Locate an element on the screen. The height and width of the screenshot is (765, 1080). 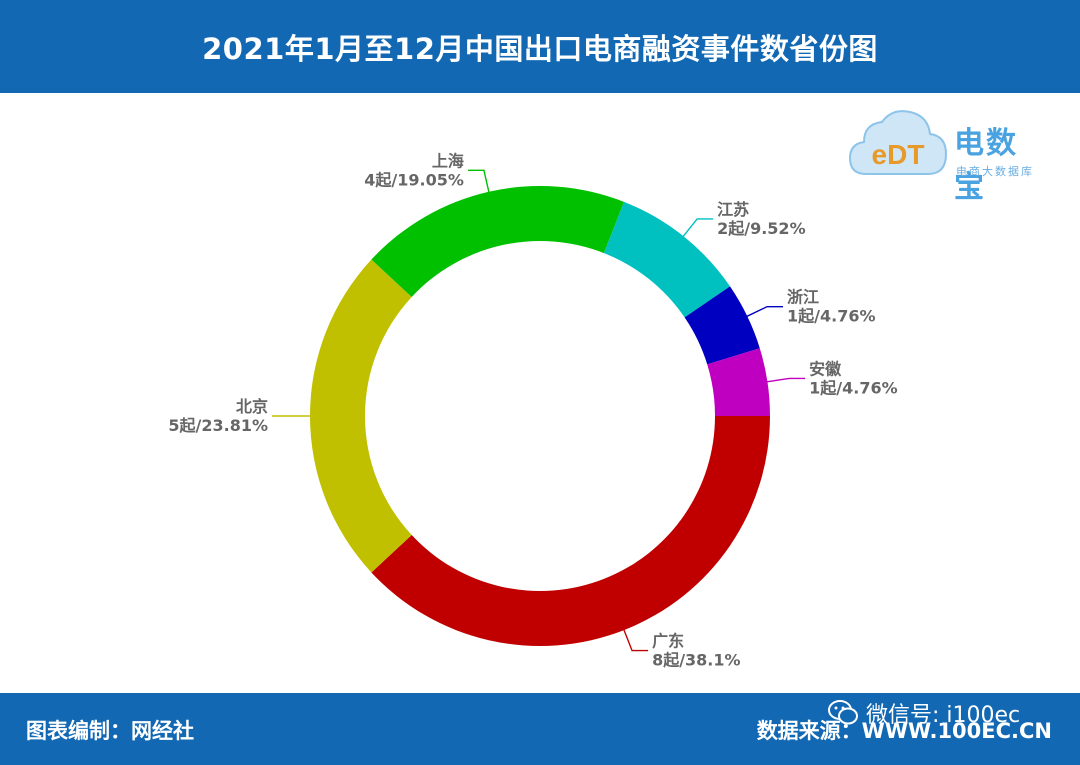
header-bar: 2021年1月至12月中国出口电商融资事件数省份图 is located at coordinates (540, 46).